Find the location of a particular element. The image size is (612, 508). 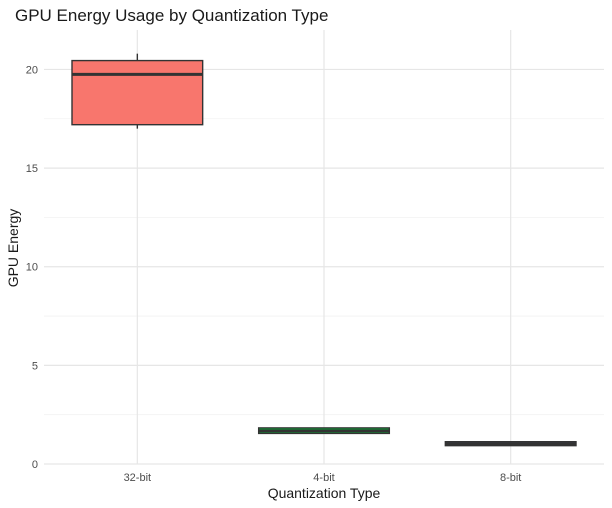

y-tick-label: 15 is located at coordinates (32, 169).